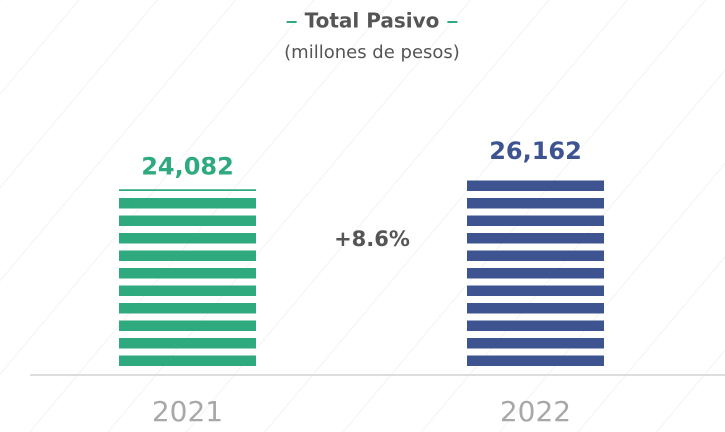 This screenshot has width=725, height=432. Describe the element at coordinates (372, 52) in the screenshot. I see `chart-subtitle: (millones de pesos)` at that location.